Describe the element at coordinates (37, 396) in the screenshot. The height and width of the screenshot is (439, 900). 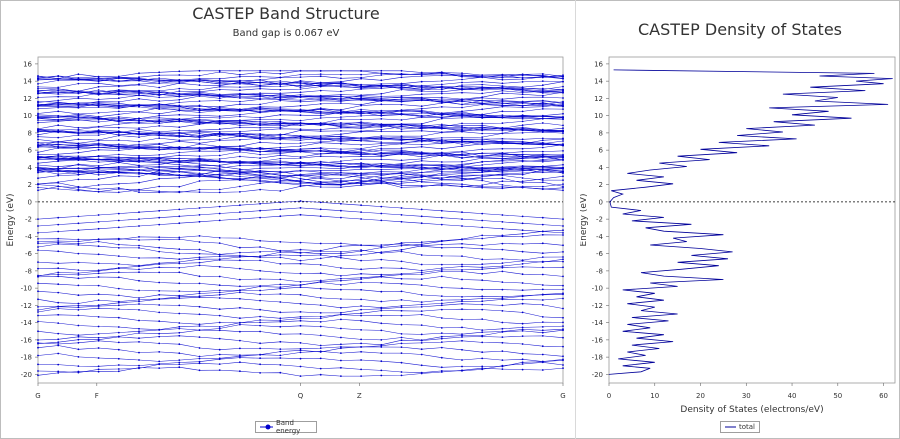
I see `band-xtick-label: G` at that location.